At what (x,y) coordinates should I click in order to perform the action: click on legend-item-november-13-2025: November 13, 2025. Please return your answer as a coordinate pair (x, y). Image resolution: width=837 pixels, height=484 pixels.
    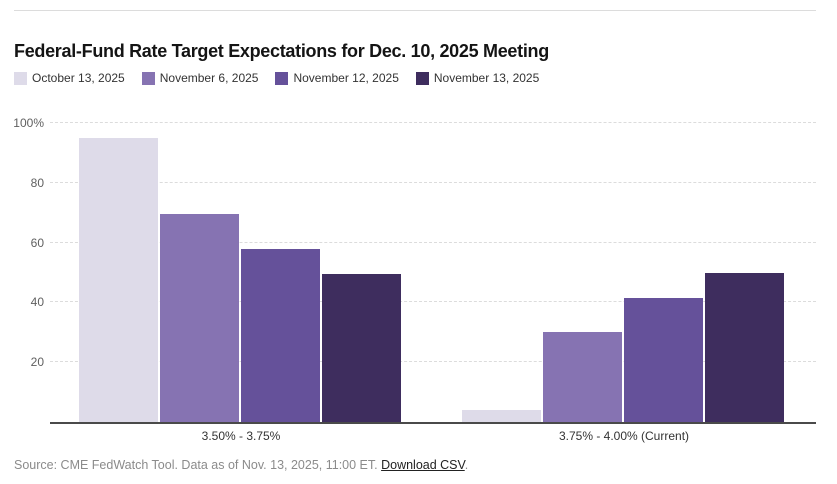
    Looking at the image, I should click on (477, 78).